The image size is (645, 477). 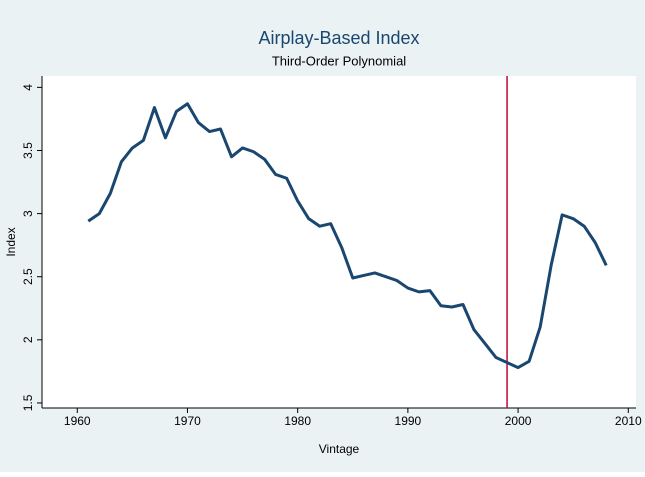 I want to click on x-tick-label: 1990, so click(x=408, y=421).